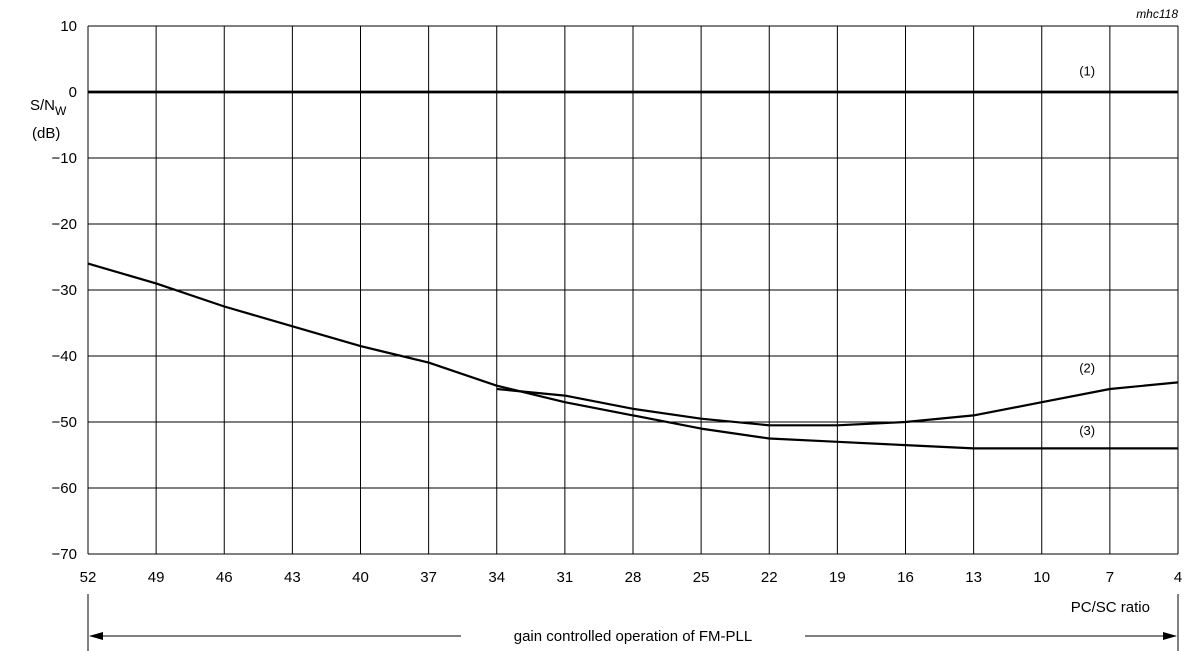 This screenshot has height=651, width=1192. What do you see at coordinates (1110, 577) in the screenshot?
I see `x-tick-label: 7` at bounding box center [1110, 577].